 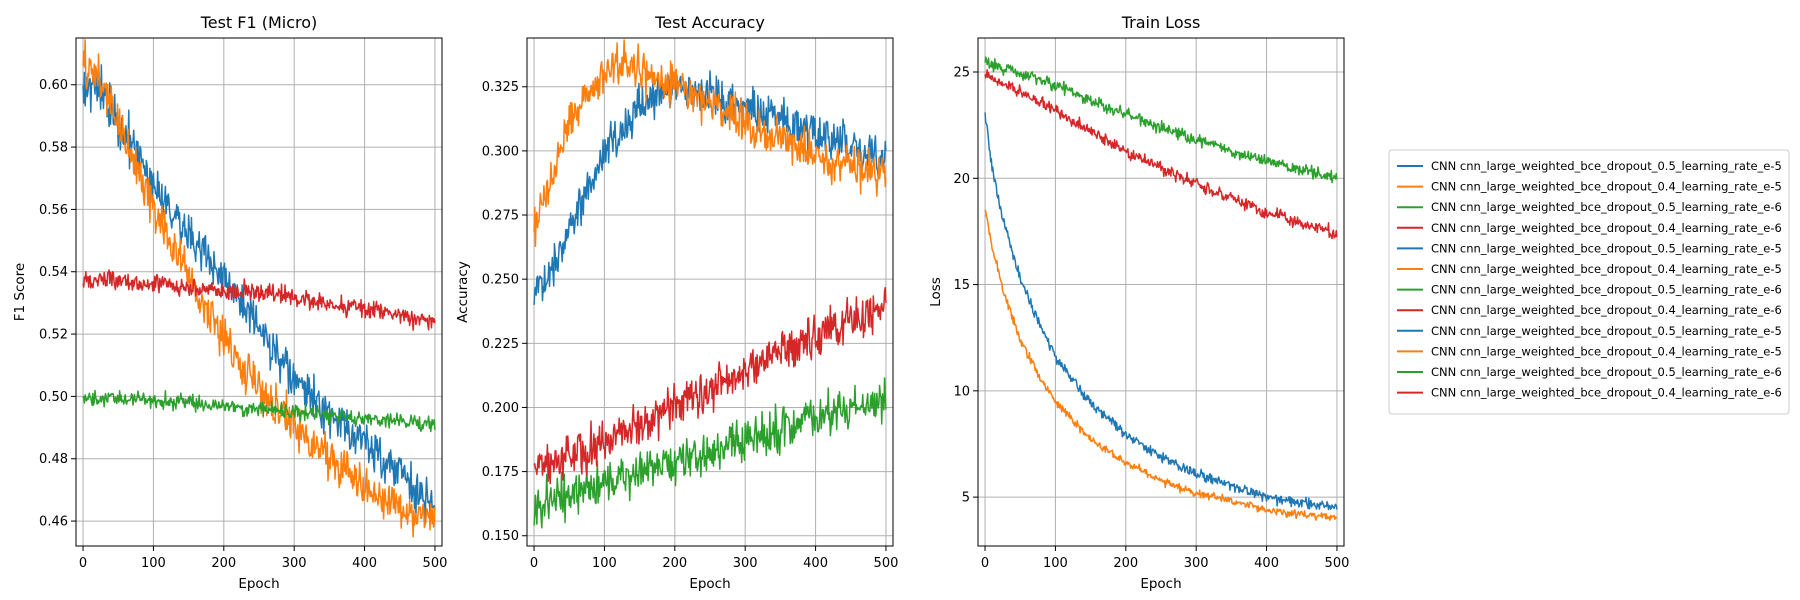 I want to click on y-tick-label-1: 0.175, so click(x=500, y=472).